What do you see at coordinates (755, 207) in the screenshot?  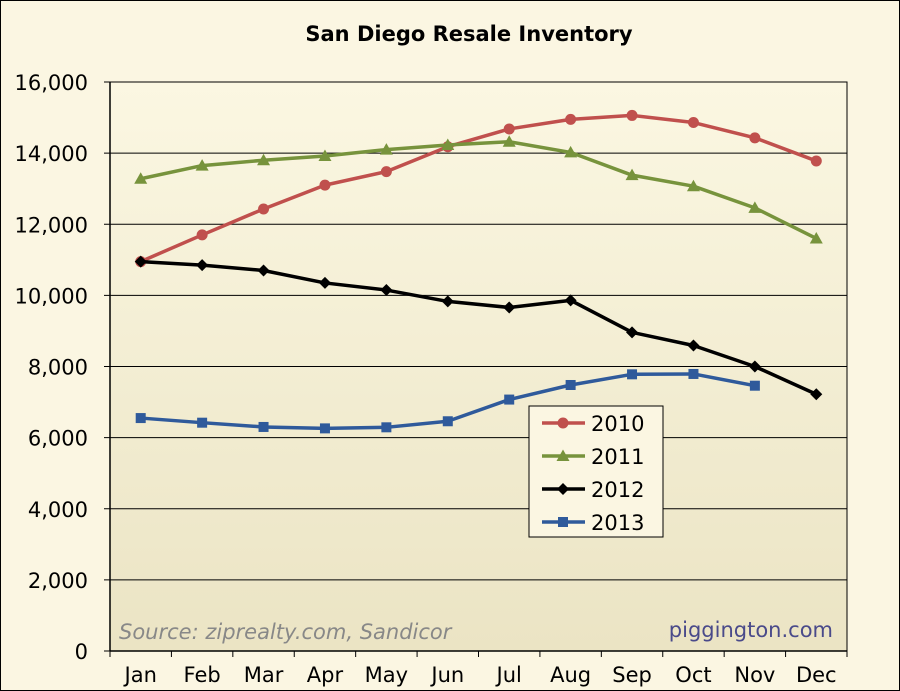 I see `data-point-2011-Nov` at bounding box center [755, 207].